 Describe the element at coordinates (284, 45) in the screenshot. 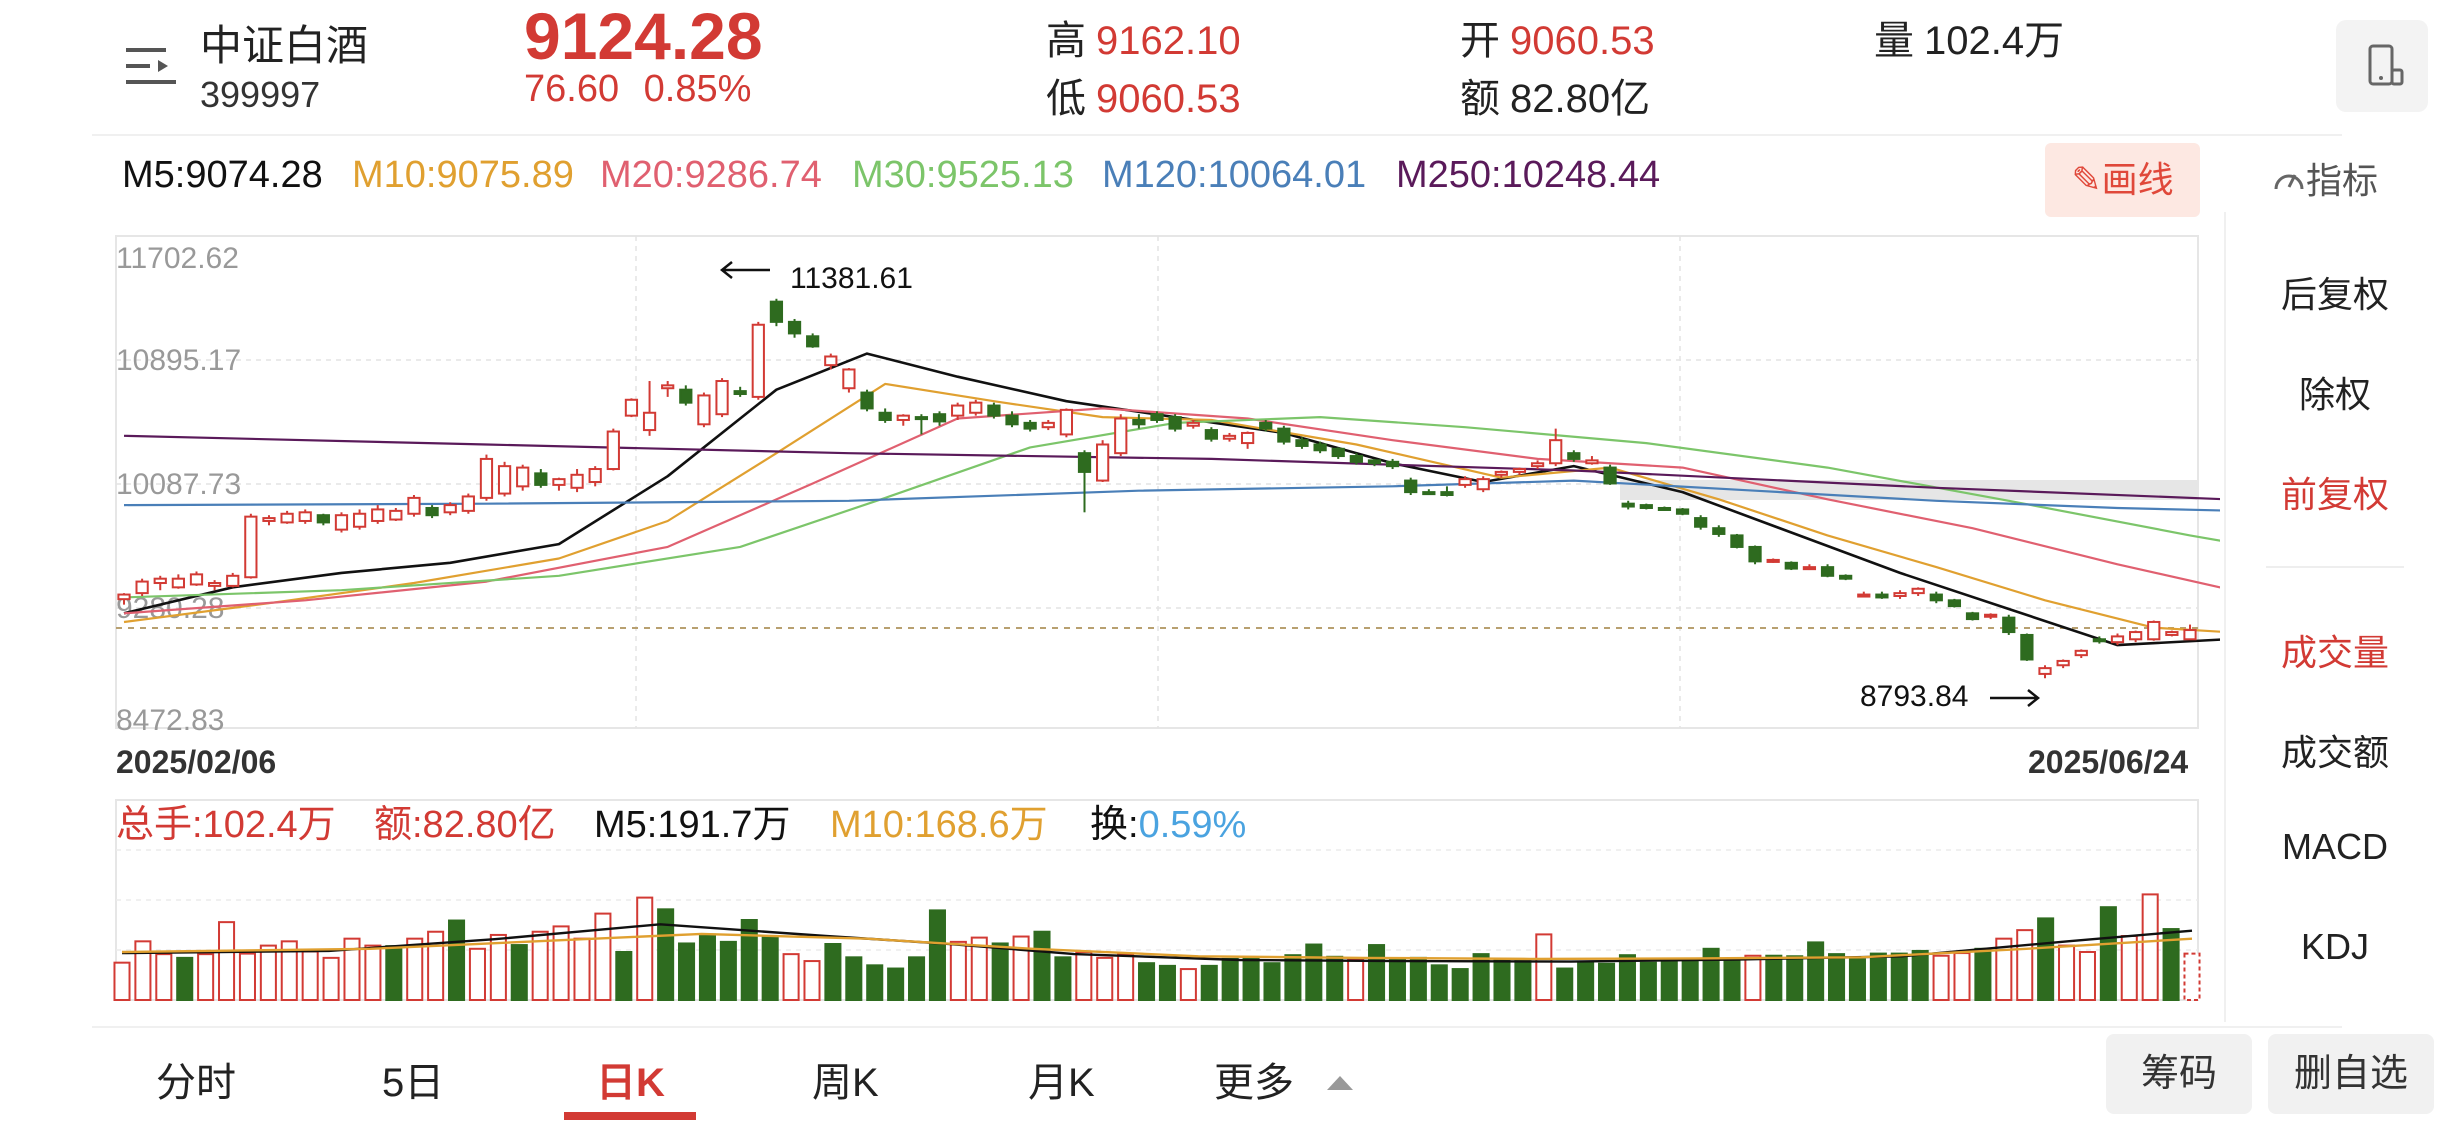

I see `index-name: 中证白酒` at that location.